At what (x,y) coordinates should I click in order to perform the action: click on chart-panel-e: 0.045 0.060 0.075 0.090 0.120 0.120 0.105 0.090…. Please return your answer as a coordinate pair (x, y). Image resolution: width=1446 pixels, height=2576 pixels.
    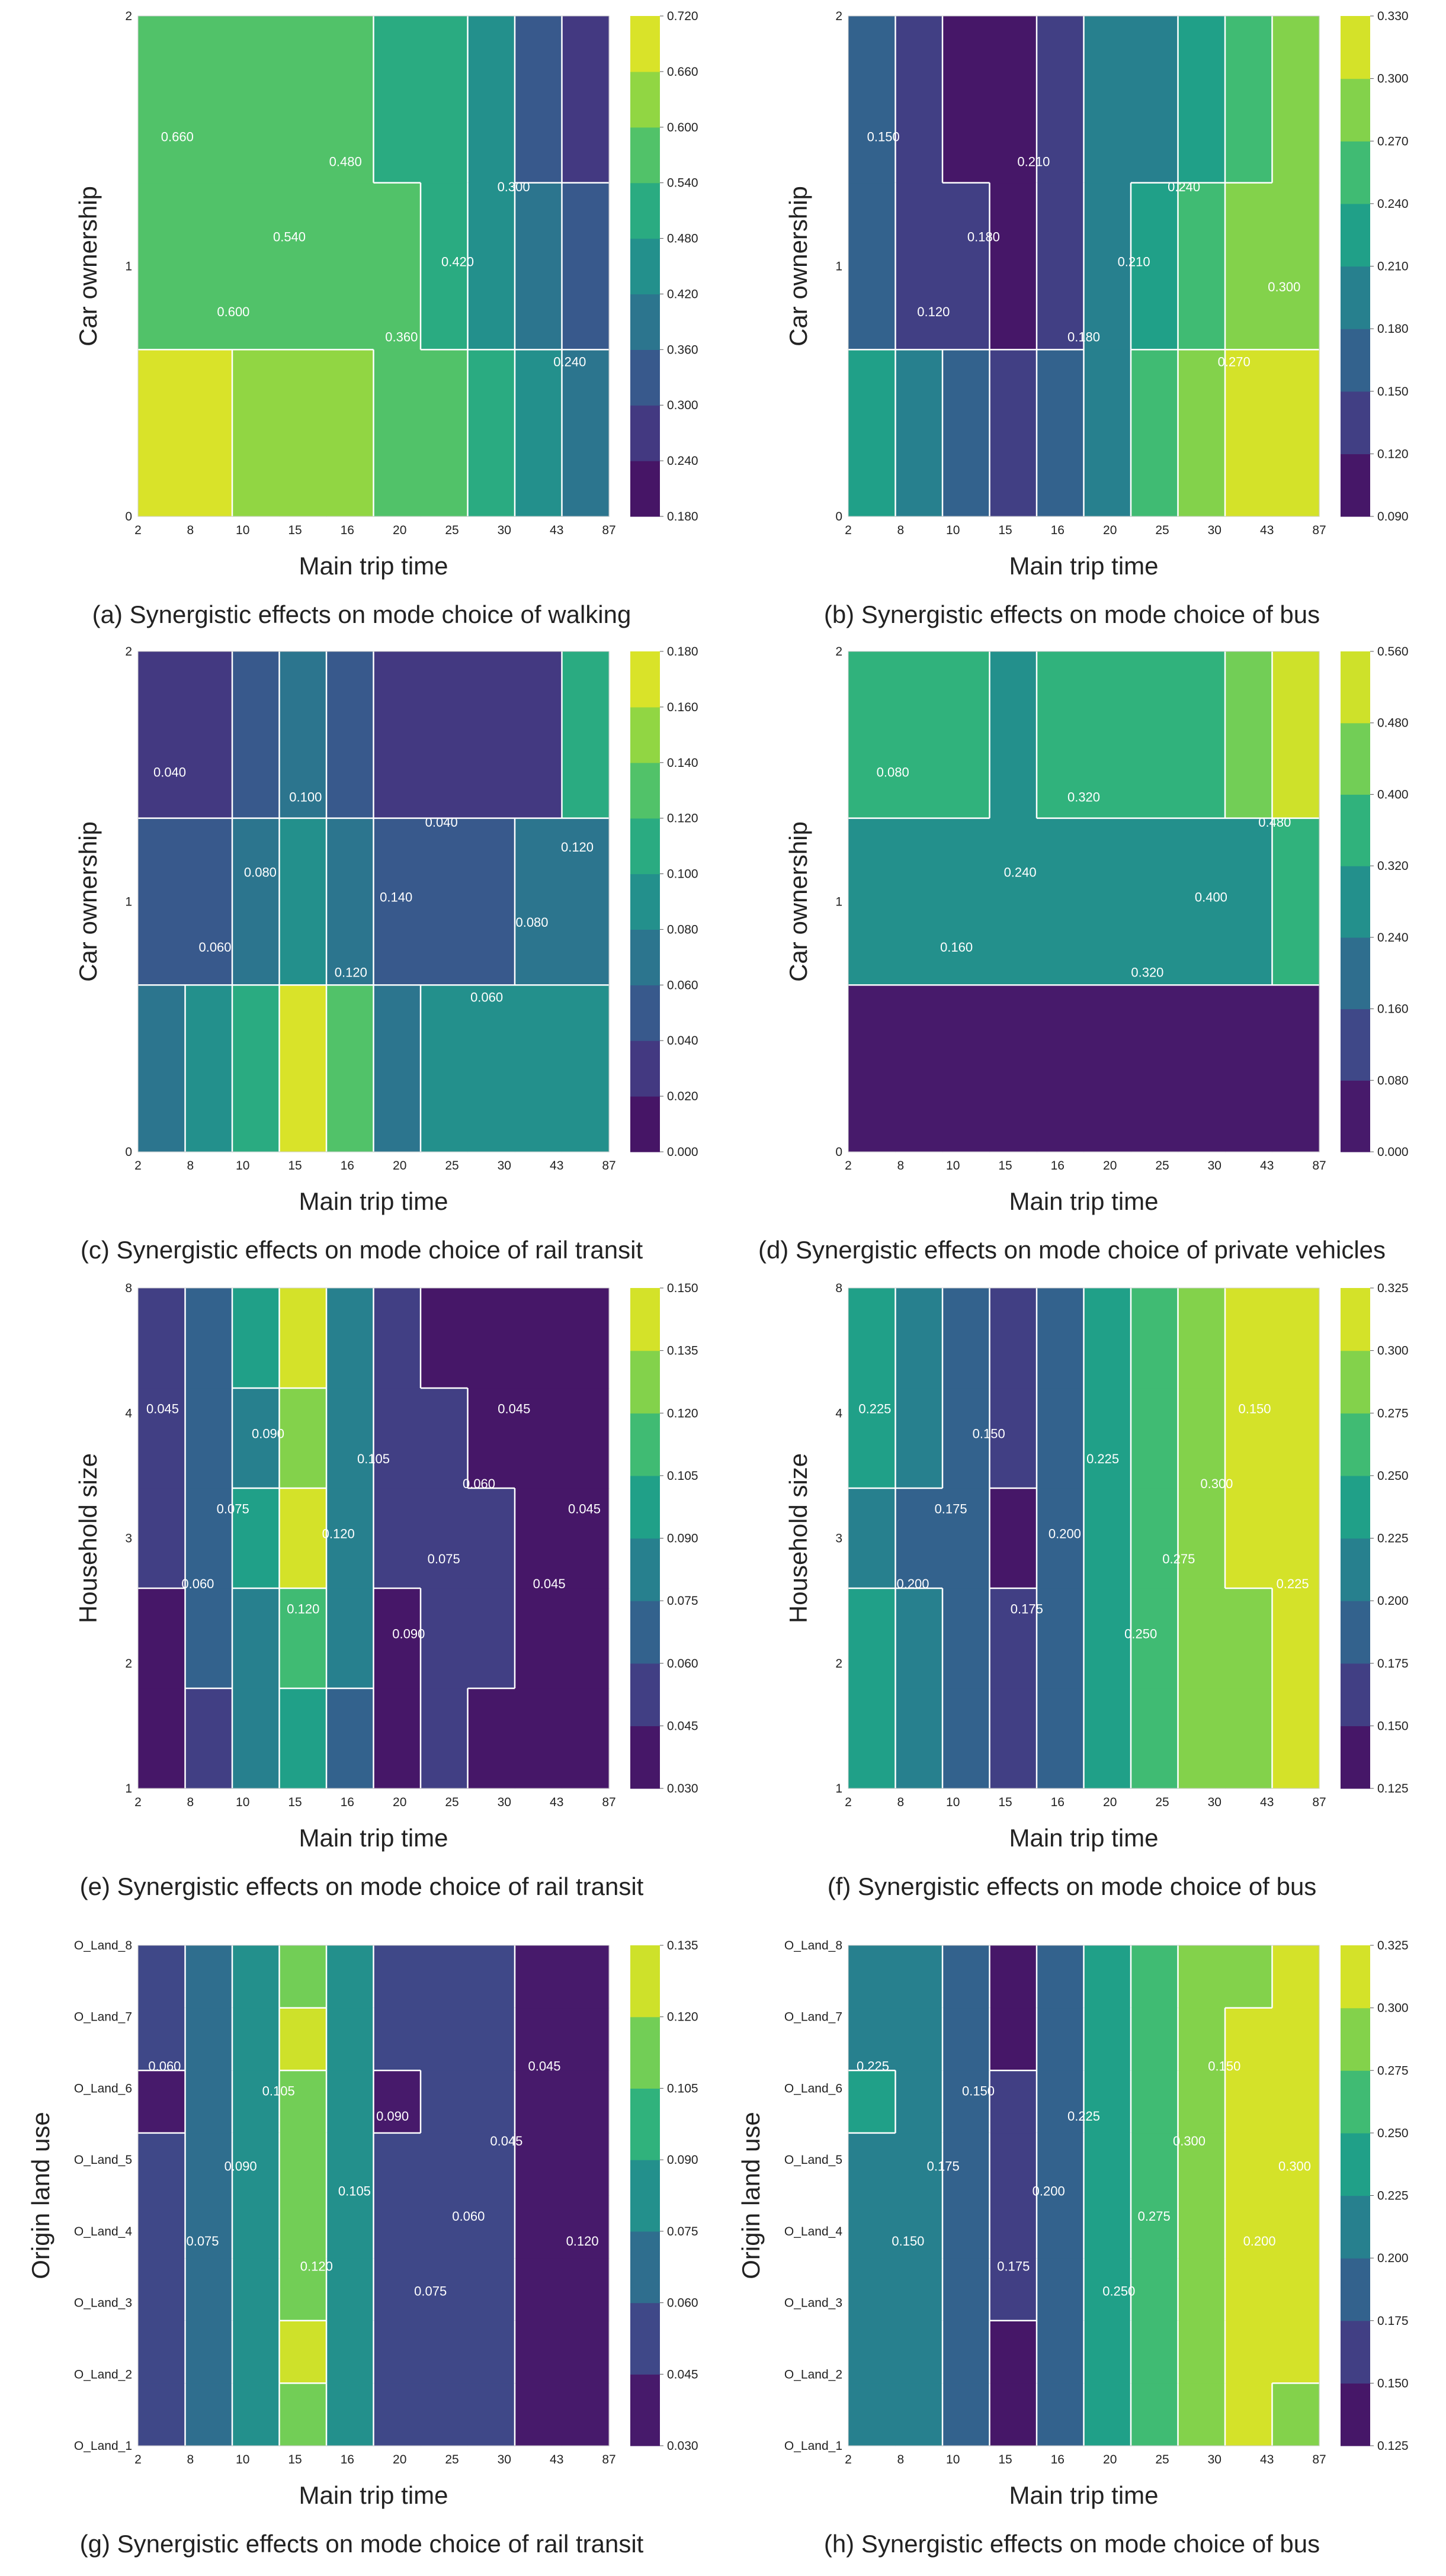
    Looking at the image, I should click on (386, 1591).